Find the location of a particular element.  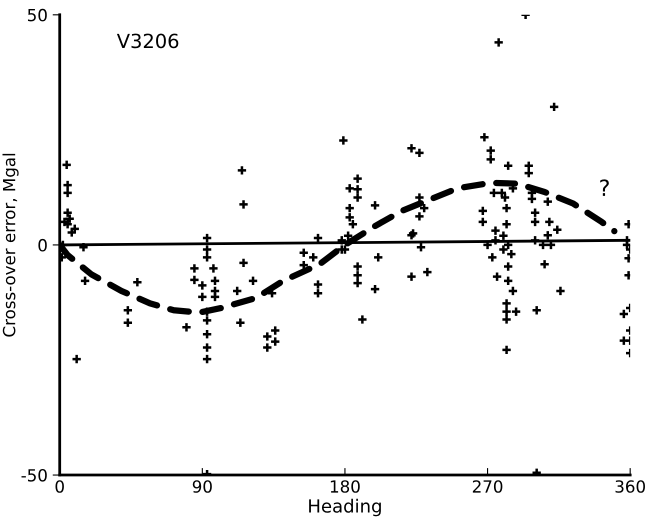

x-tick-label: 0 is located at coordinates (60, 486).